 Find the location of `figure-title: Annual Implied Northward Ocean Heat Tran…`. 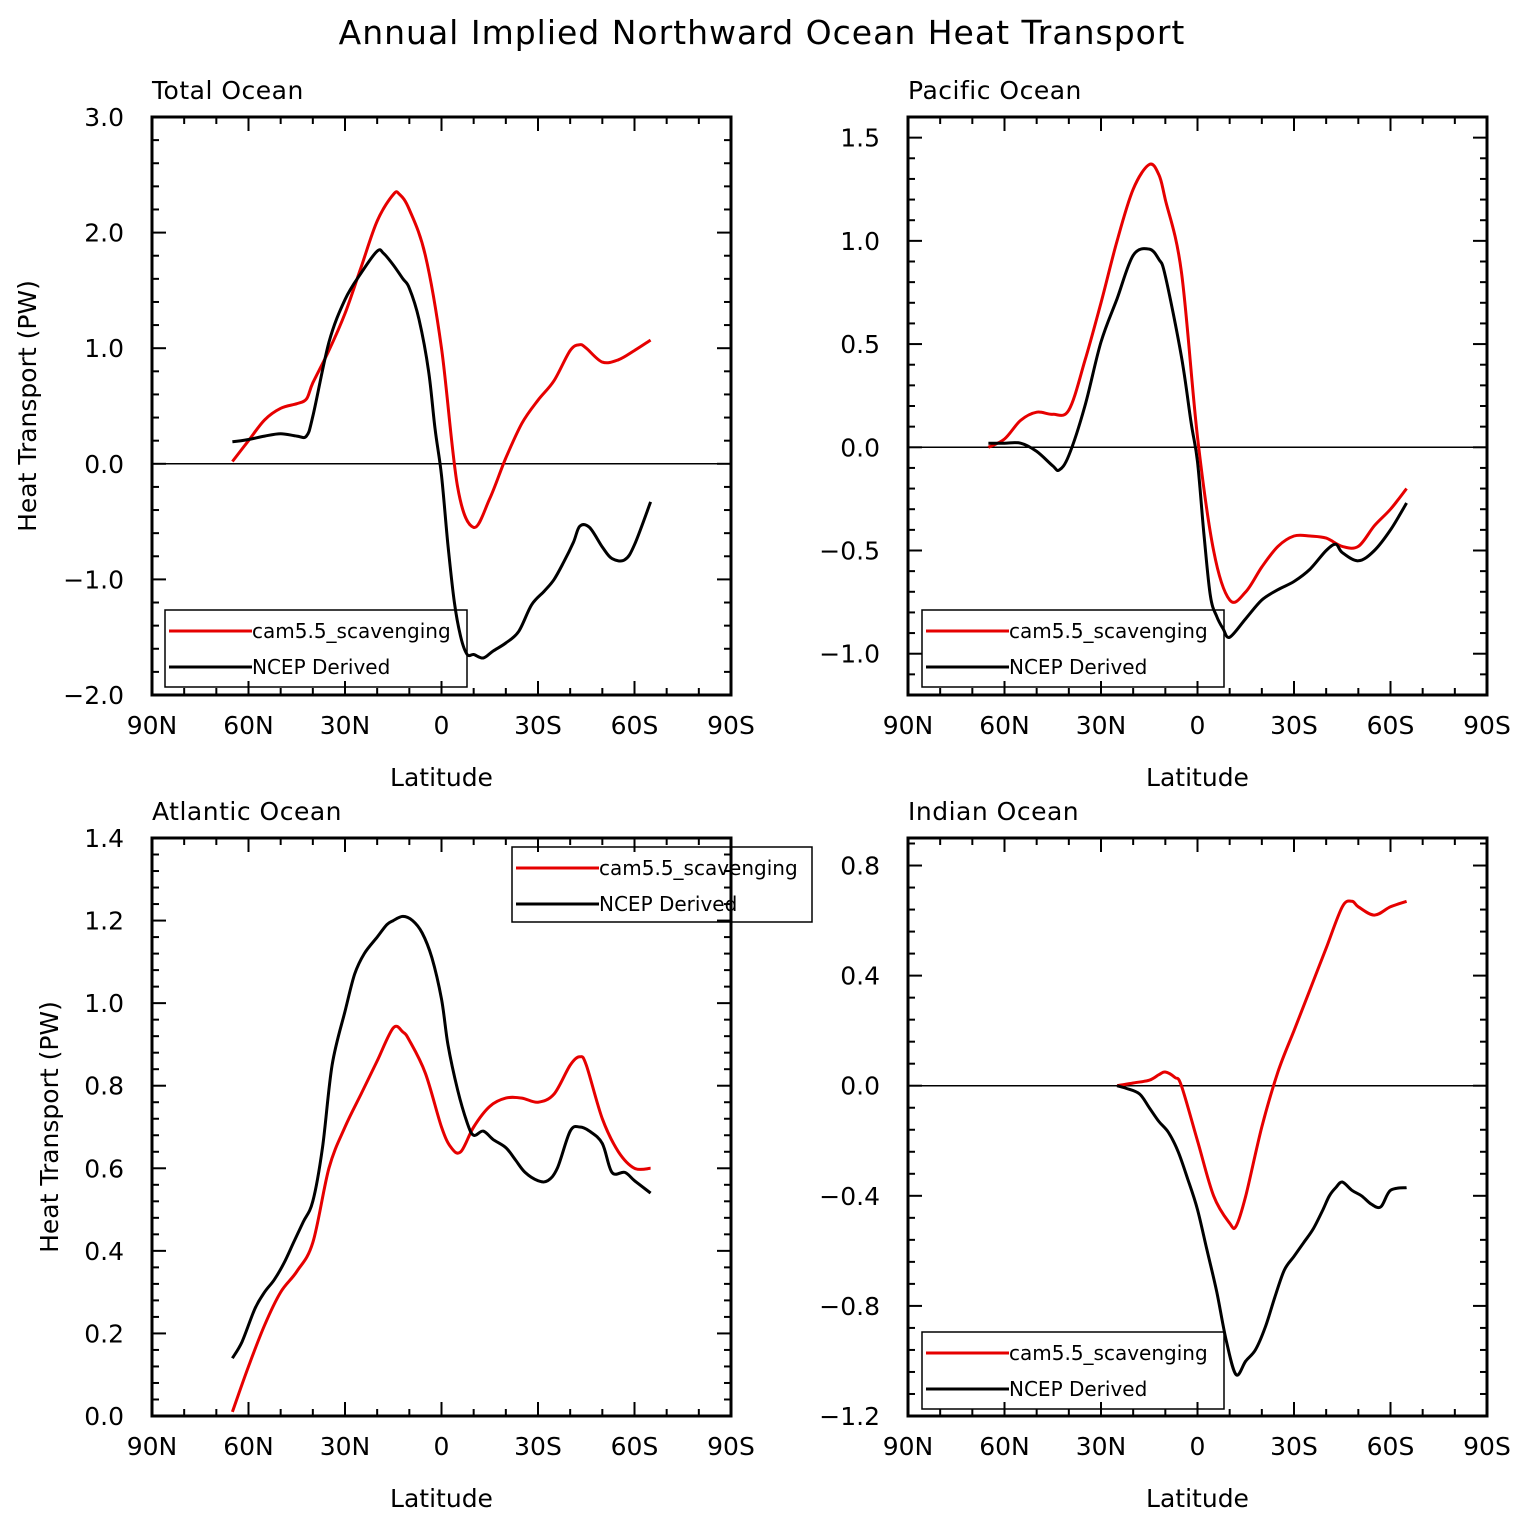

figure-title: Annual Implied Northward Ocean Heat Tran… is located at coordinates (762, 32).